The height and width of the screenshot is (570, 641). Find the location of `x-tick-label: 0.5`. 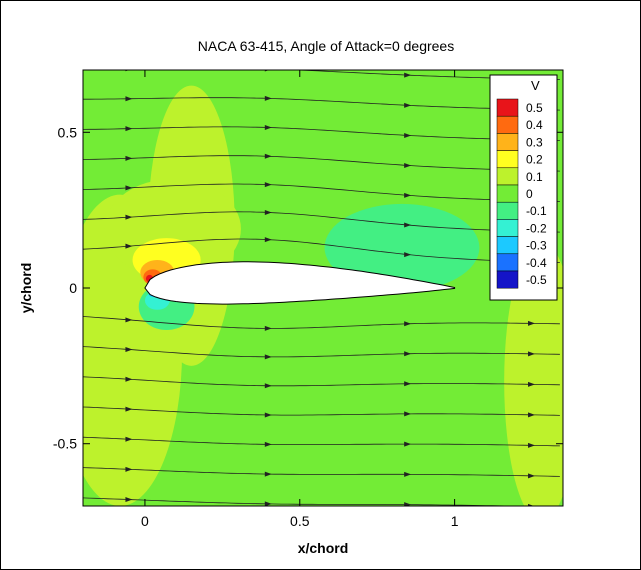

x-tick-label: 0.5 is located at coordinates (300, 521).